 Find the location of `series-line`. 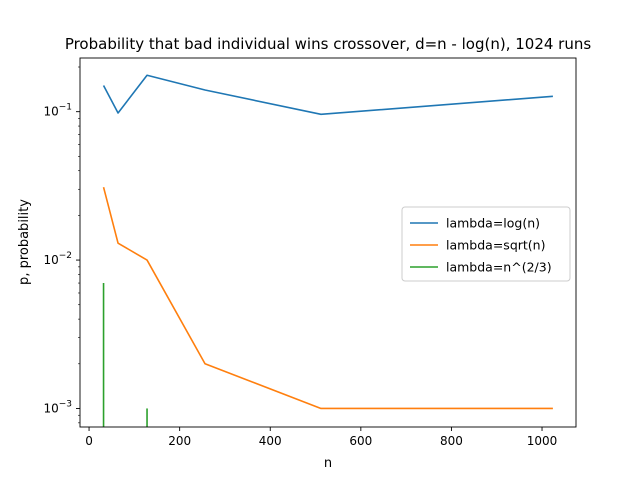

series-line is located at coordinates (327, 95).